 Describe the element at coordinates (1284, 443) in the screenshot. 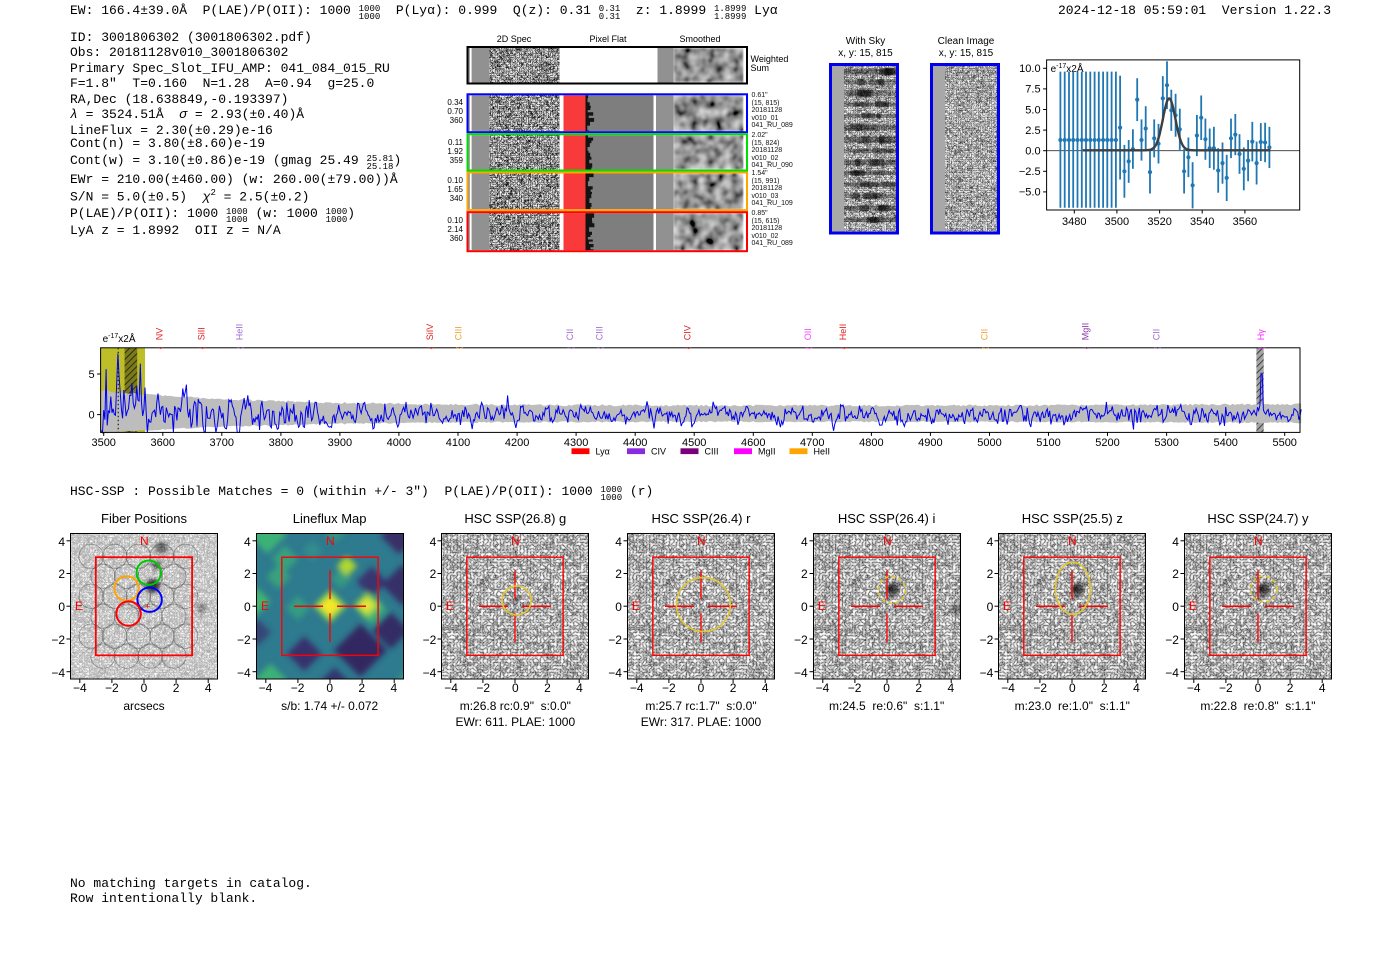

I see `svg-text: 5500` at that location.